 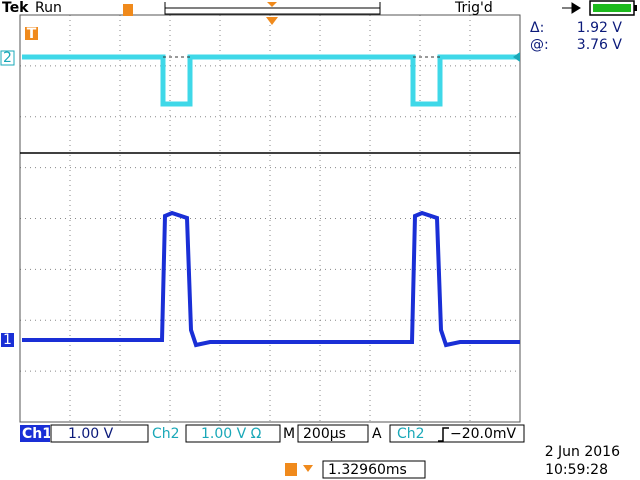 What do you see at coordinates (377, 434) in the screenshot?
I see `trigger-label: A` at bounding box center [377, 434].